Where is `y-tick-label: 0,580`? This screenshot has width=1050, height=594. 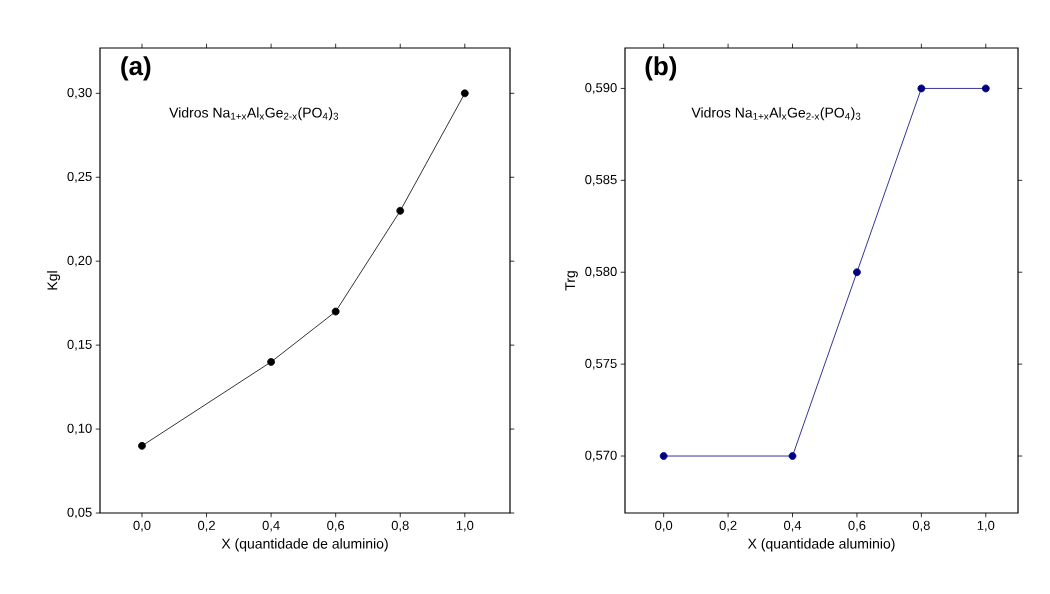
y-tick-label: 0,580 is located at coordinates (601, 272).